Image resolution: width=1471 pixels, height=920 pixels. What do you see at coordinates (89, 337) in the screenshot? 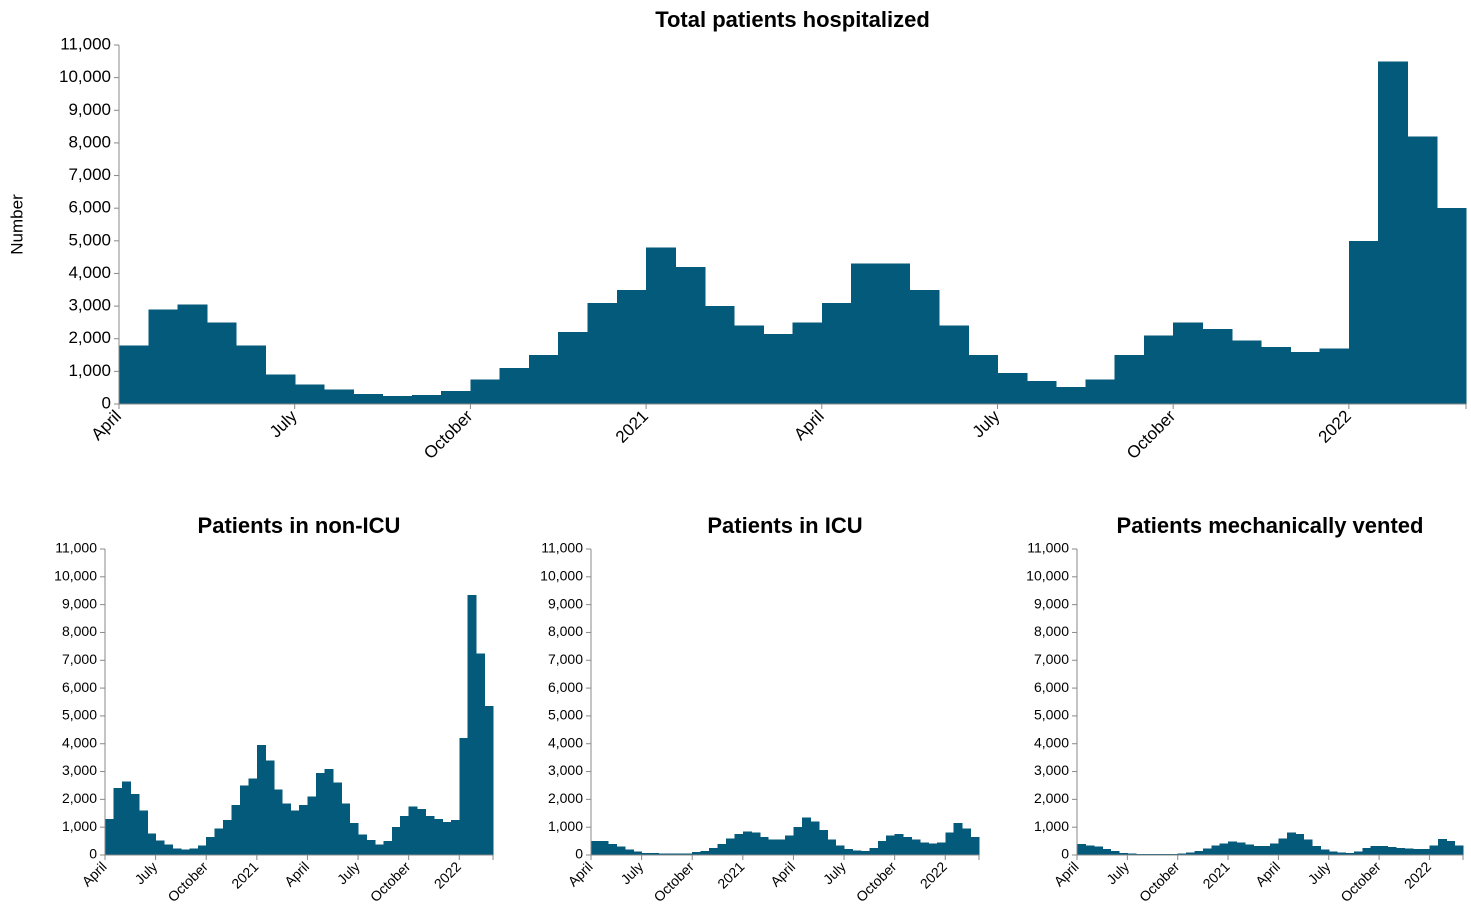
I see `y-tick-label: 2,000` at bounding box center [89, 337].